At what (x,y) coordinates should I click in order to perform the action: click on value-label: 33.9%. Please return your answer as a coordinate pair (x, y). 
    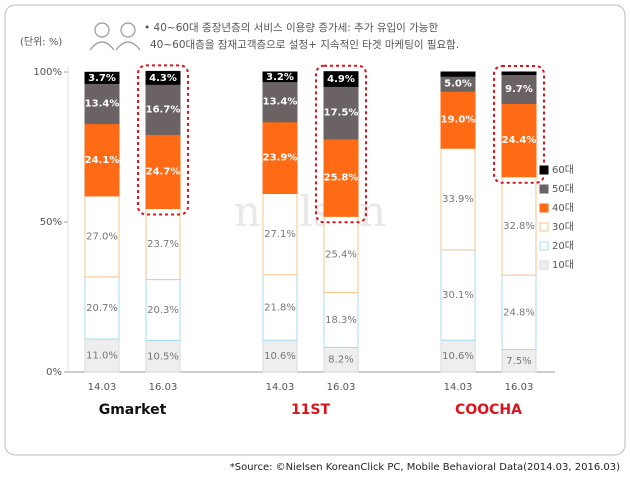
    Looking at the image, I should click on (458, 199).